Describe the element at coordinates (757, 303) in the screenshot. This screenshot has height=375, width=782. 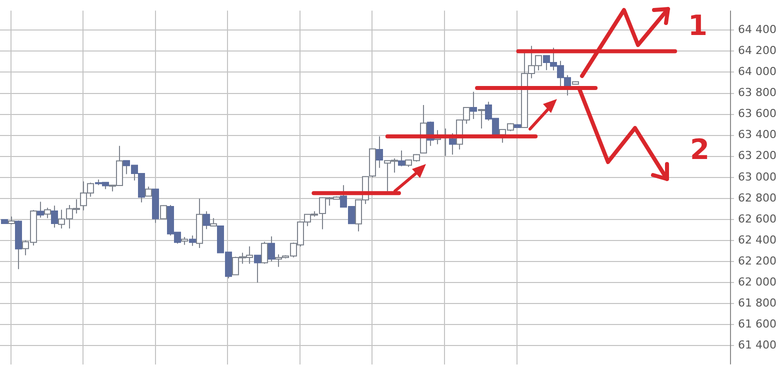
I see `y-tick-label: 61 800` at that location.